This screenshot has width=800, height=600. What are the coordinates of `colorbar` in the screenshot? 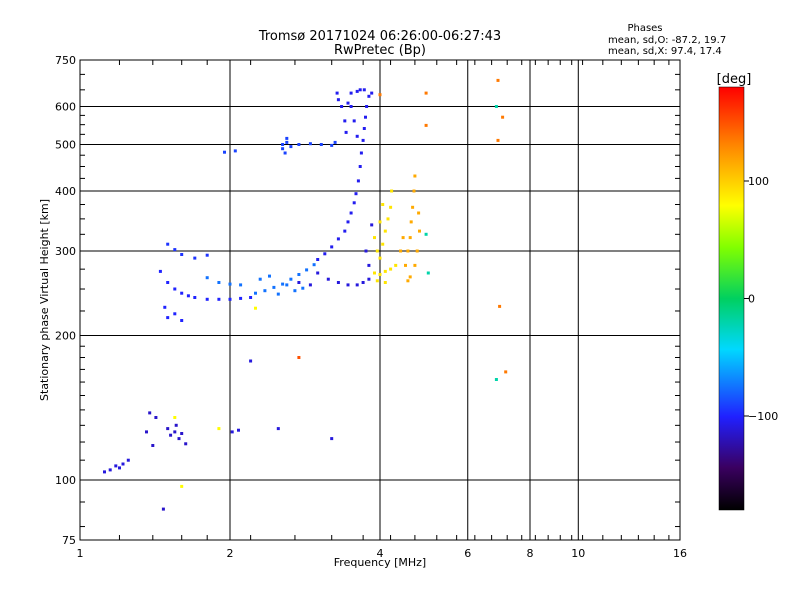 It's located at (731, 298).